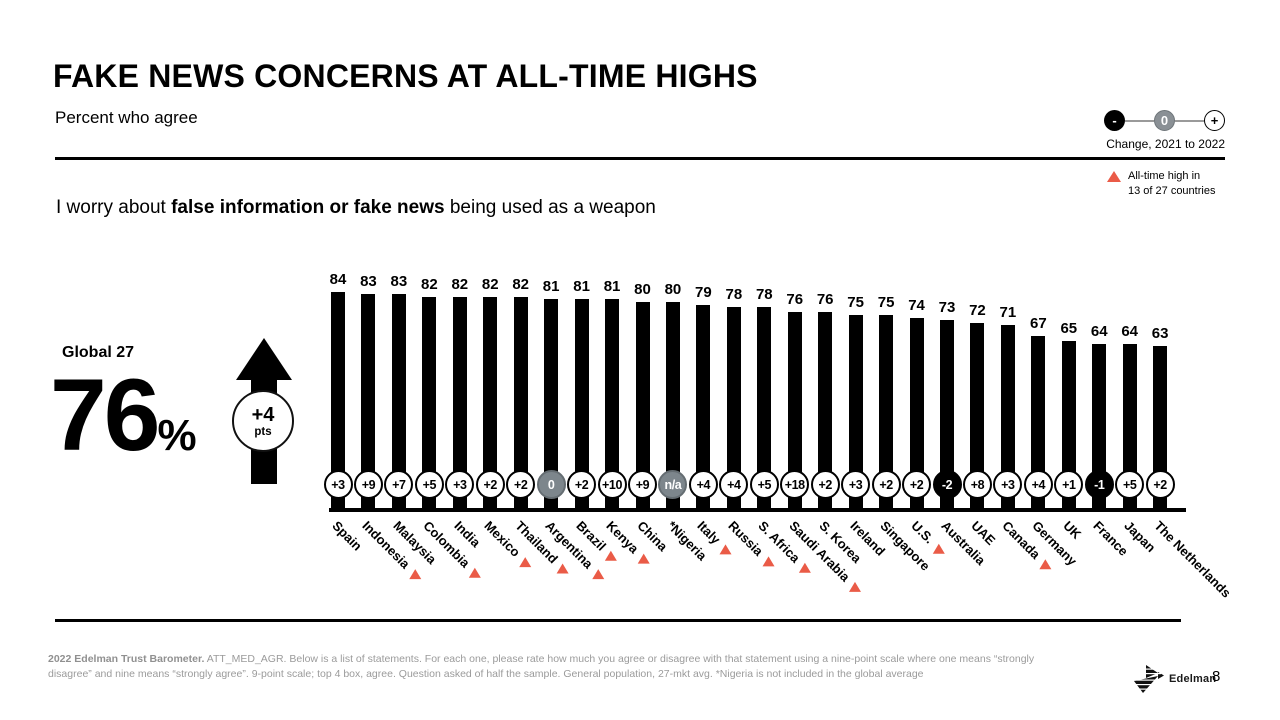  What do you see at coordinates (1007, 417) in the screenshot?
I see `bar-canada` at bounding box center [1007, 417].